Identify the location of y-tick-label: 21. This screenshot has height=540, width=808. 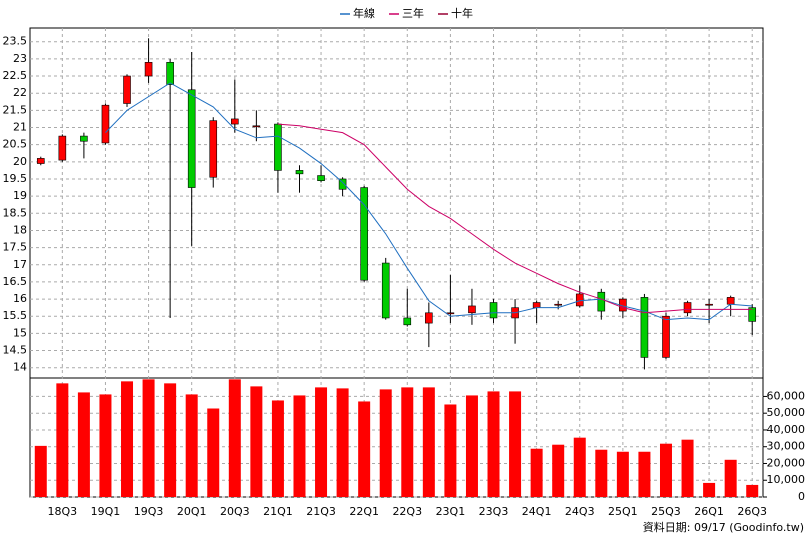
(20, 127).